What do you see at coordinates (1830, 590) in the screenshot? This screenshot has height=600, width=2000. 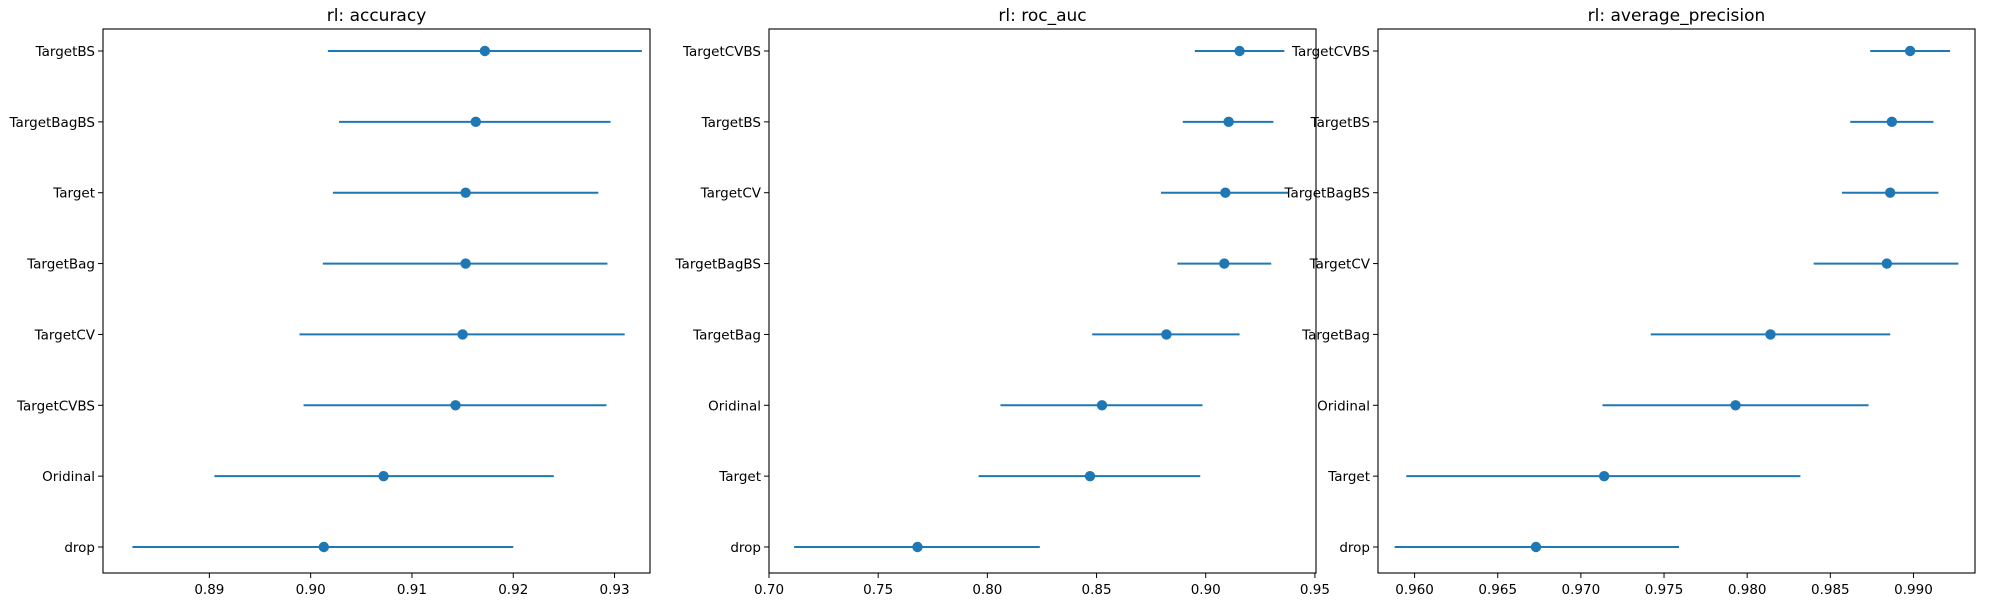 I see `x-tick-label: 0.985` at bounding box center [1830, 590].